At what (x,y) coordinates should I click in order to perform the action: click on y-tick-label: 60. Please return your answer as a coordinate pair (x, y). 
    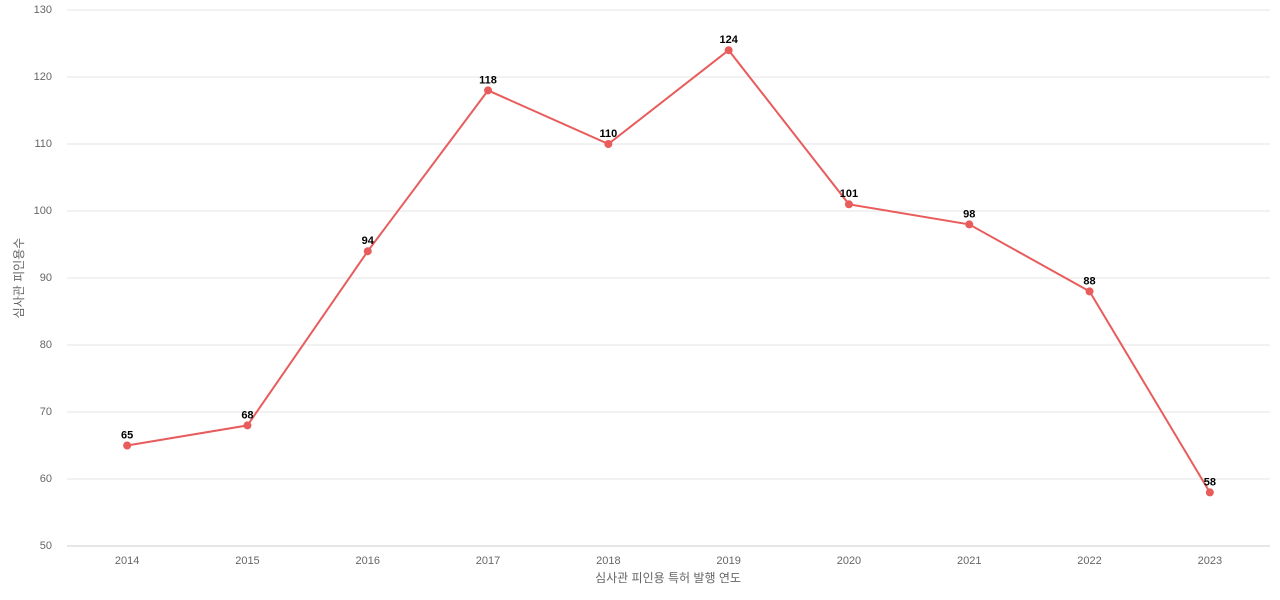
    Looking at the image, I should click on (46, 479).